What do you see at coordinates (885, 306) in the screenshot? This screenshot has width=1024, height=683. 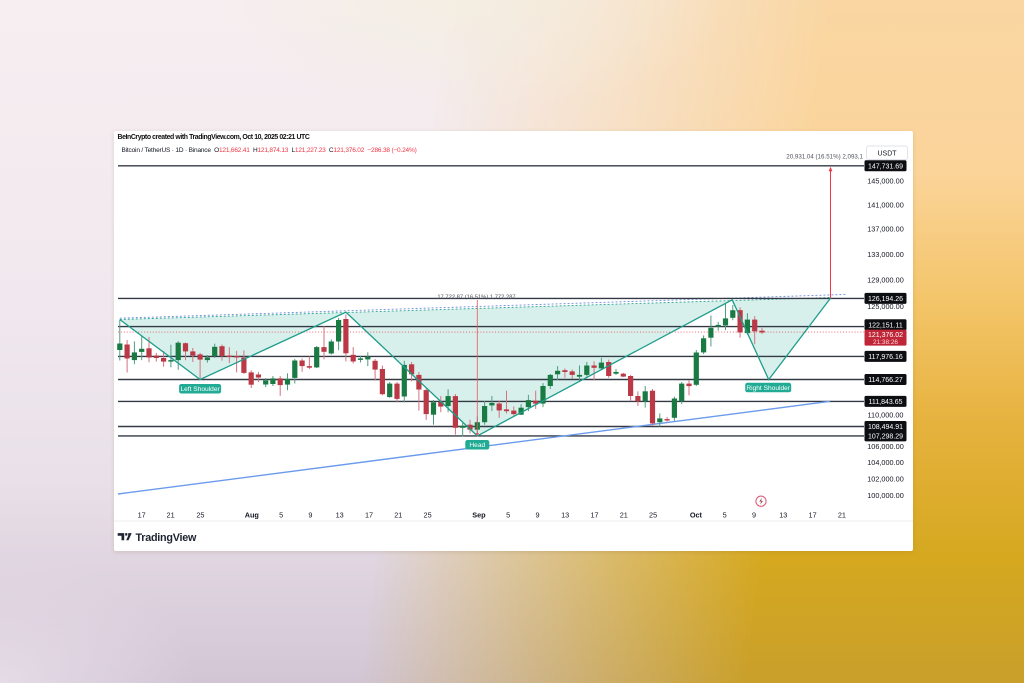 I see `svg-text: 125,000.00` at bounding box center [885, 306].